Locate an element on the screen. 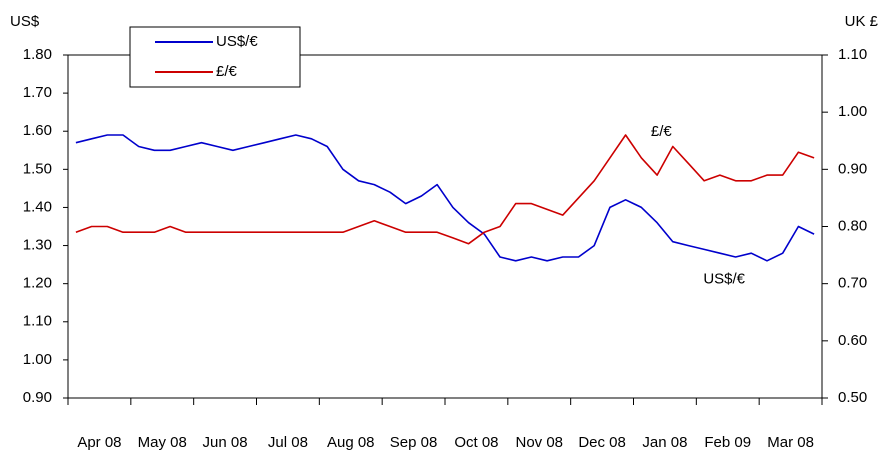  x-tick-label: Jun 08 is located at coordinates (225, 442).